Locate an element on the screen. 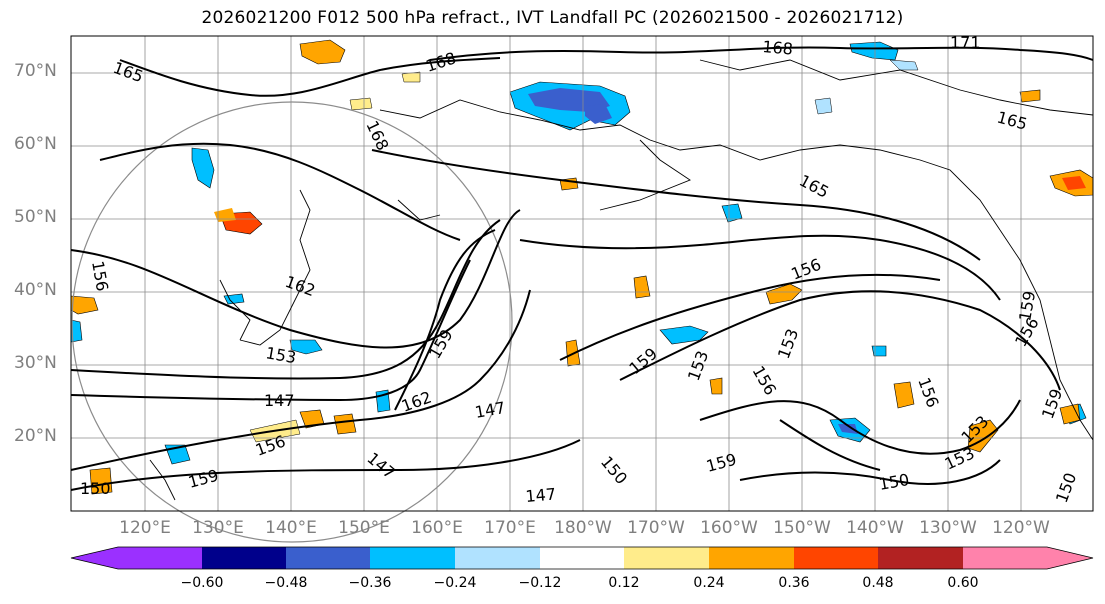 The height and width of the screenshot is (604, 1105). lon-label: 130°W is located at coordinates (948, 528).